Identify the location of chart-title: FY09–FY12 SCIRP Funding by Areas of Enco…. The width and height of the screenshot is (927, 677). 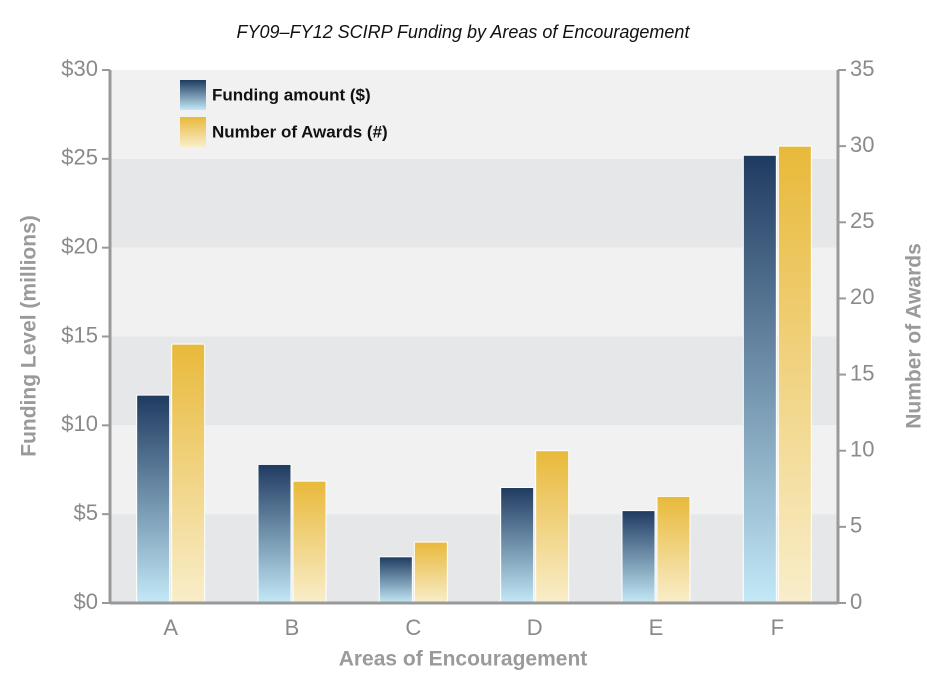
(464, 32).